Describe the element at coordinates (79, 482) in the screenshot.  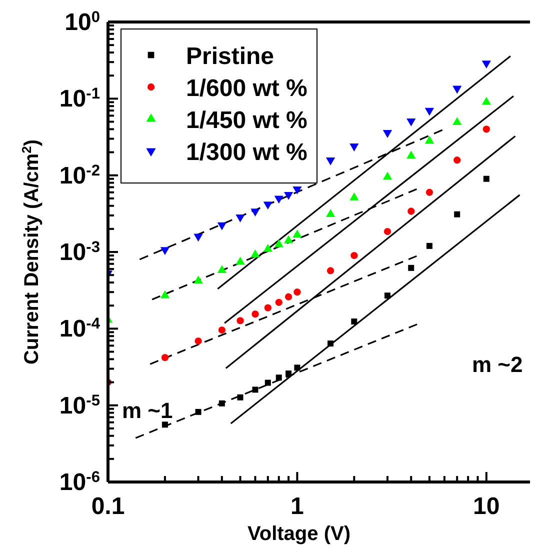
I see `y-tick-label: 10$^{-6}$` at that location.